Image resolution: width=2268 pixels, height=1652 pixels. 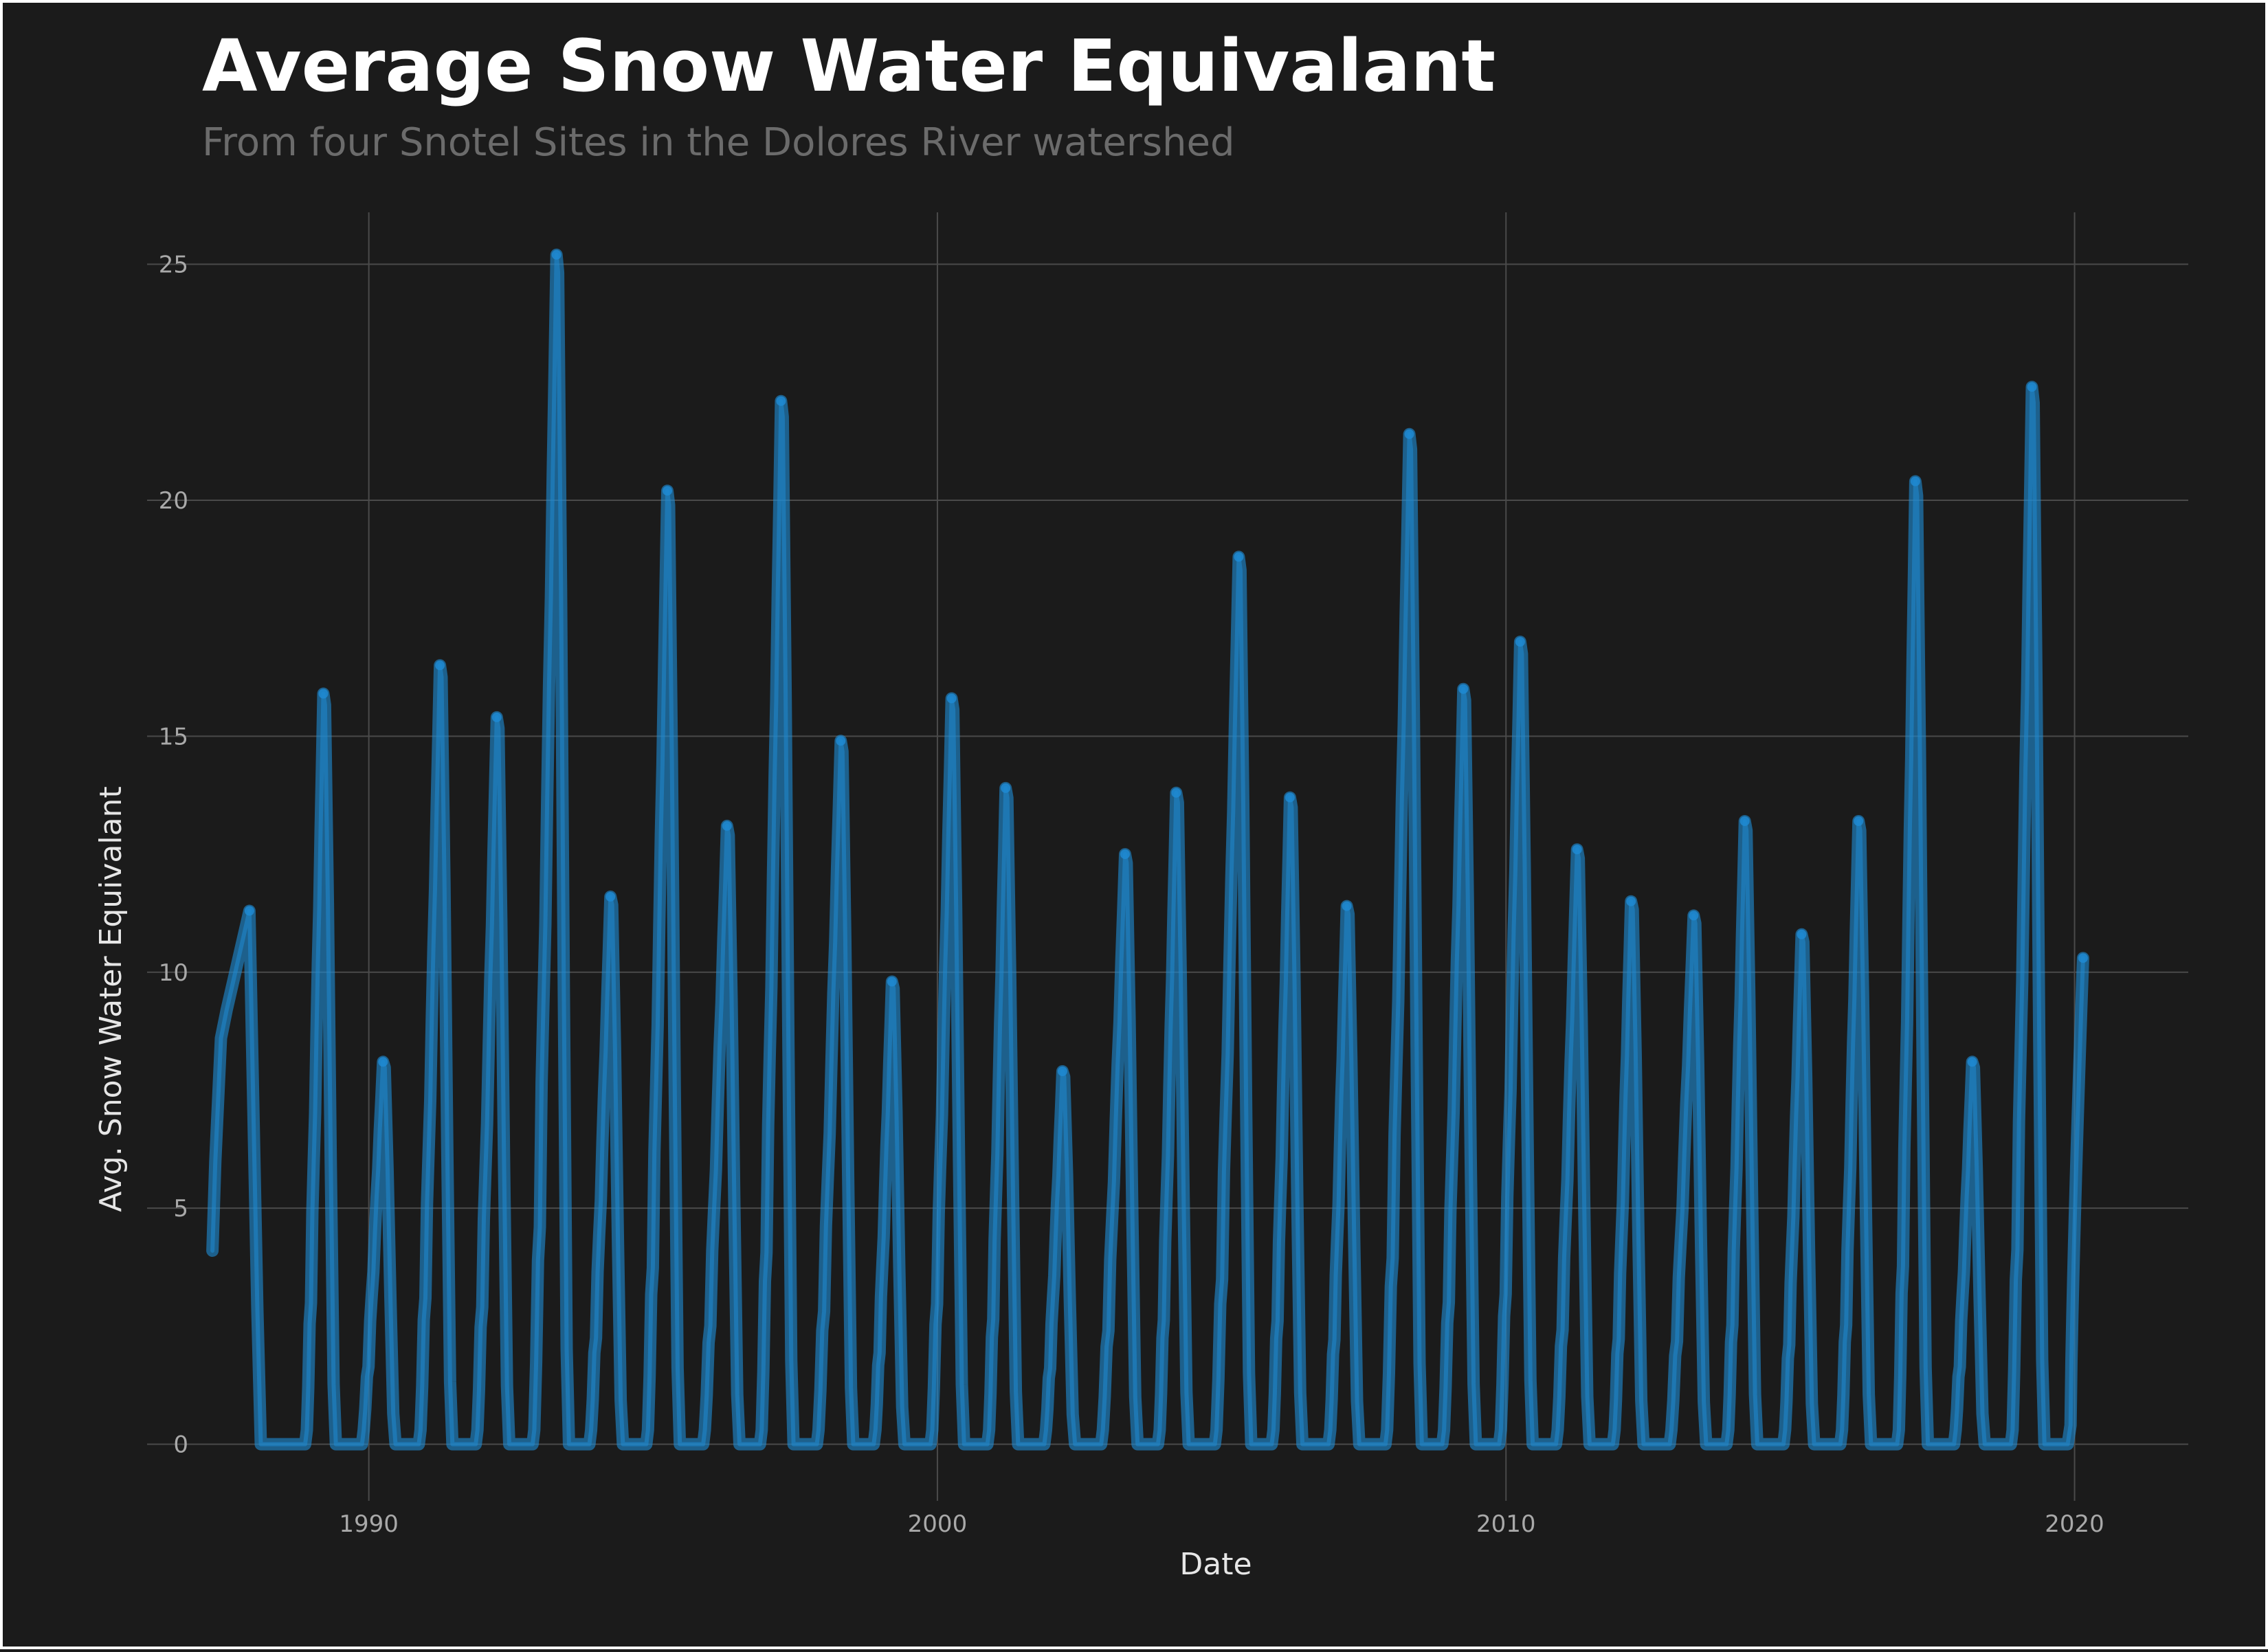 What do you see at coordinates (173, 973) in the screenshot?
I see `y-tick-label: 10` at bounding box center [173, 973].